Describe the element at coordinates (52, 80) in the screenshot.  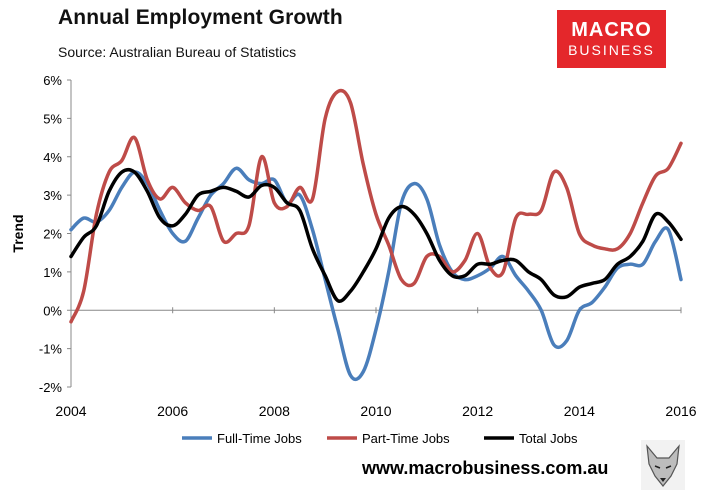
I see `y-tick-label: 6%` at that location.